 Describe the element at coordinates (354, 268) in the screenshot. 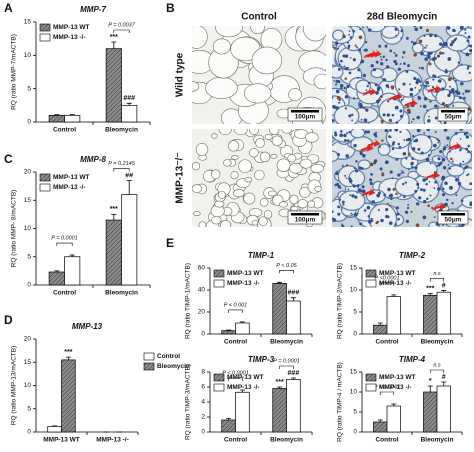

I see `y-tick-label: 15` at that location.